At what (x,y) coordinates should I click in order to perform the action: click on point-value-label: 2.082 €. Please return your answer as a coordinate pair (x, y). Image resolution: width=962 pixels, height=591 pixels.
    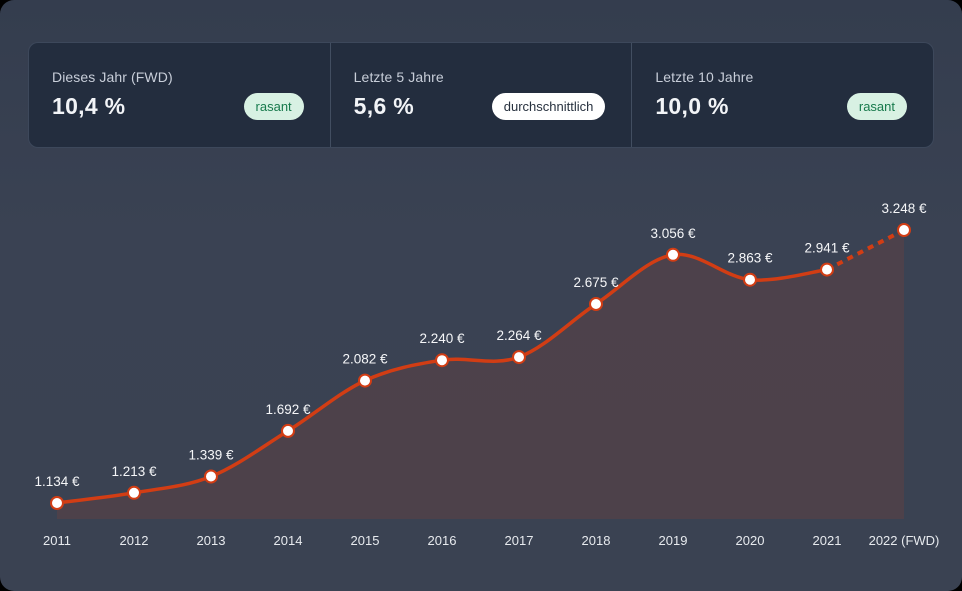
    Looking at the image, I should click on (365, 359).